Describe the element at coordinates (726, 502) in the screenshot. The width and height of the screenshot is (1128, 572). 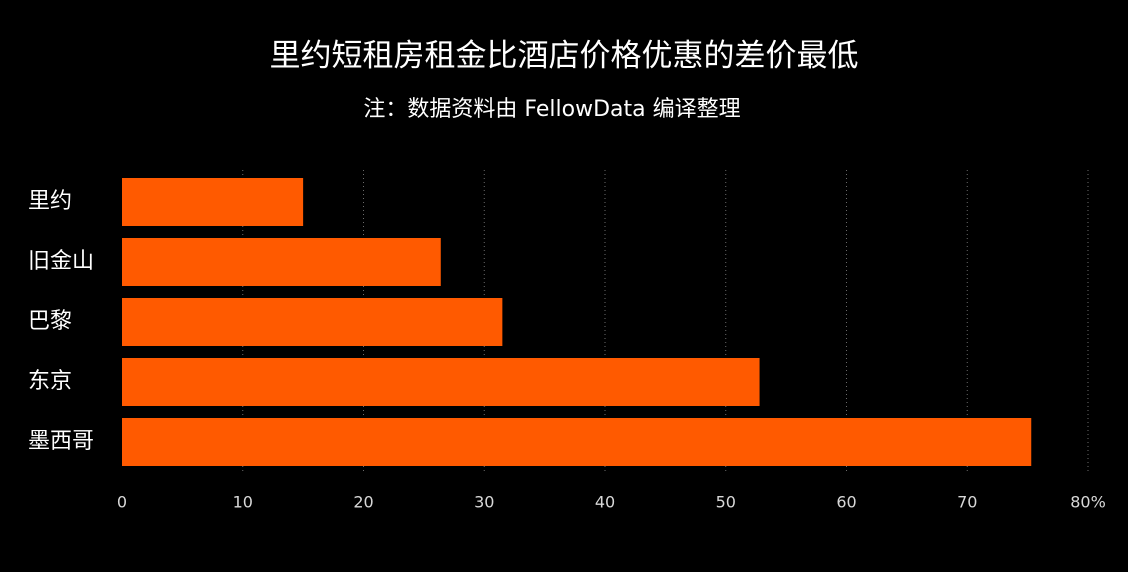
I see `x-tick-label: 50` at that location.